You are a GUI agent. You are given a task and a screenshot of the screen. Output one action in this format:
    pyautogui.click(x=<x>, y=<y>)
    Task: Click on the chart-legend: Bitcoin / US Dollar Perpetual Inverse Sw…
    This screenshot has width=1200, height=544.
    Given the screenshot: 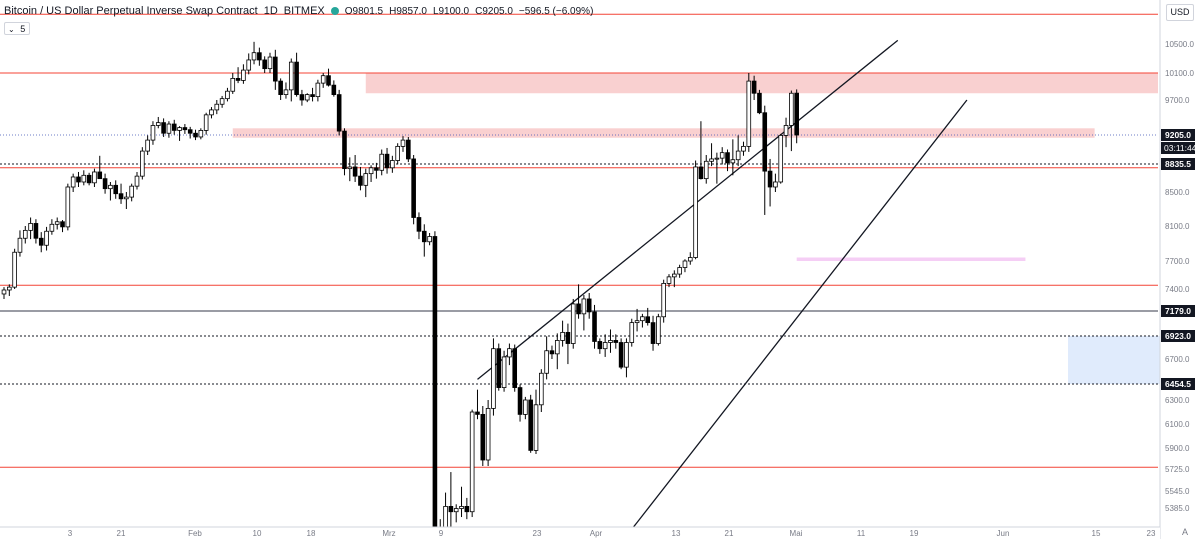 What is the action you would take?
    pyautogui.click(x=298, y=11)
    